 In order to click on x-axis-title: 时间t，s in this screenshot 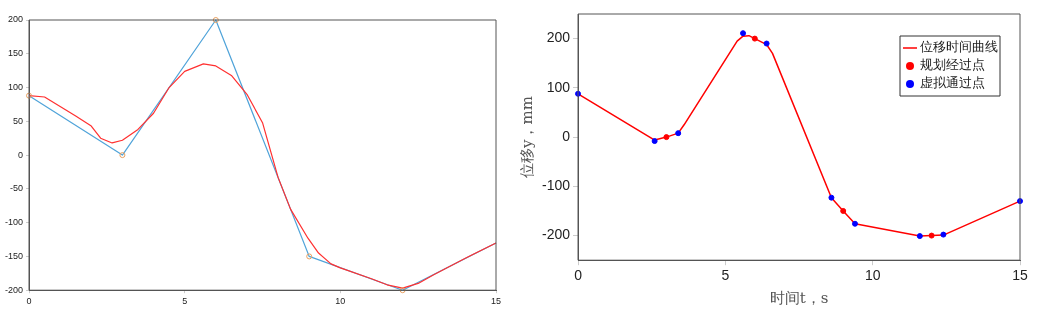, I will do `click(799, 297)`.